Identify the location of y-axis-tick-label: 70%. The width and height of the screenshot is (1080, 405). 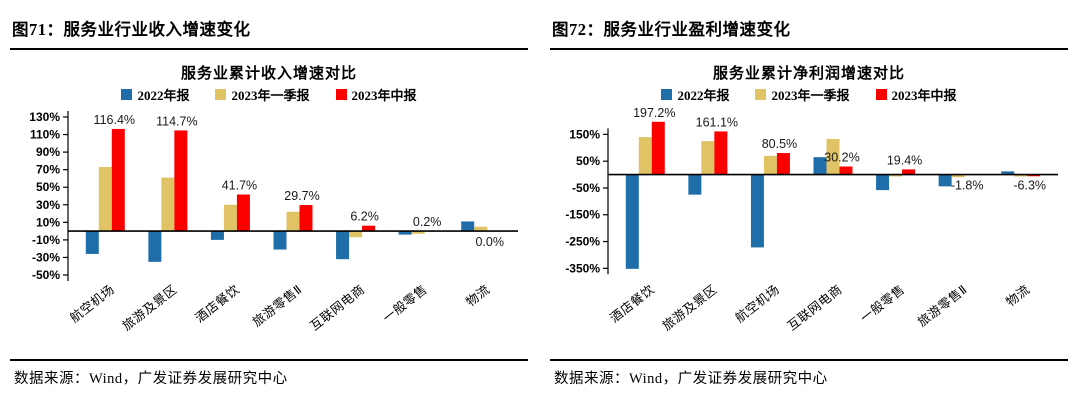
(48, 170).